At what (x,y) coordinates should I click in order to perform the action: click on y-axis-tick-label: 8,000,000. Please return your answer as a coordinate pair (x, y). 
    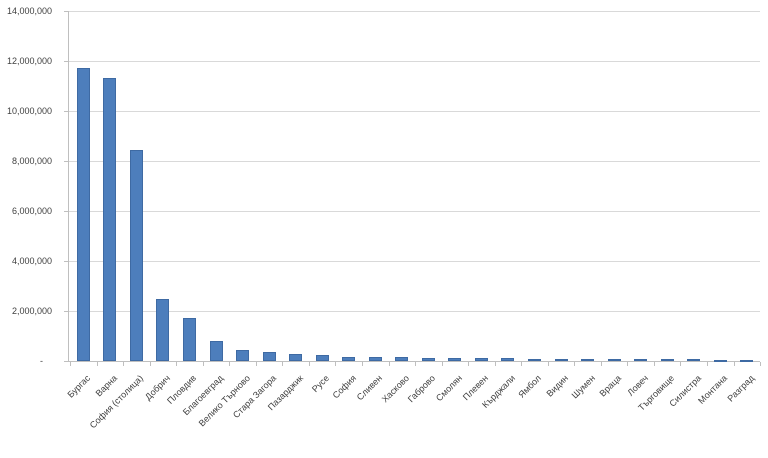
    Looking at the image, I should click on (31, 161).